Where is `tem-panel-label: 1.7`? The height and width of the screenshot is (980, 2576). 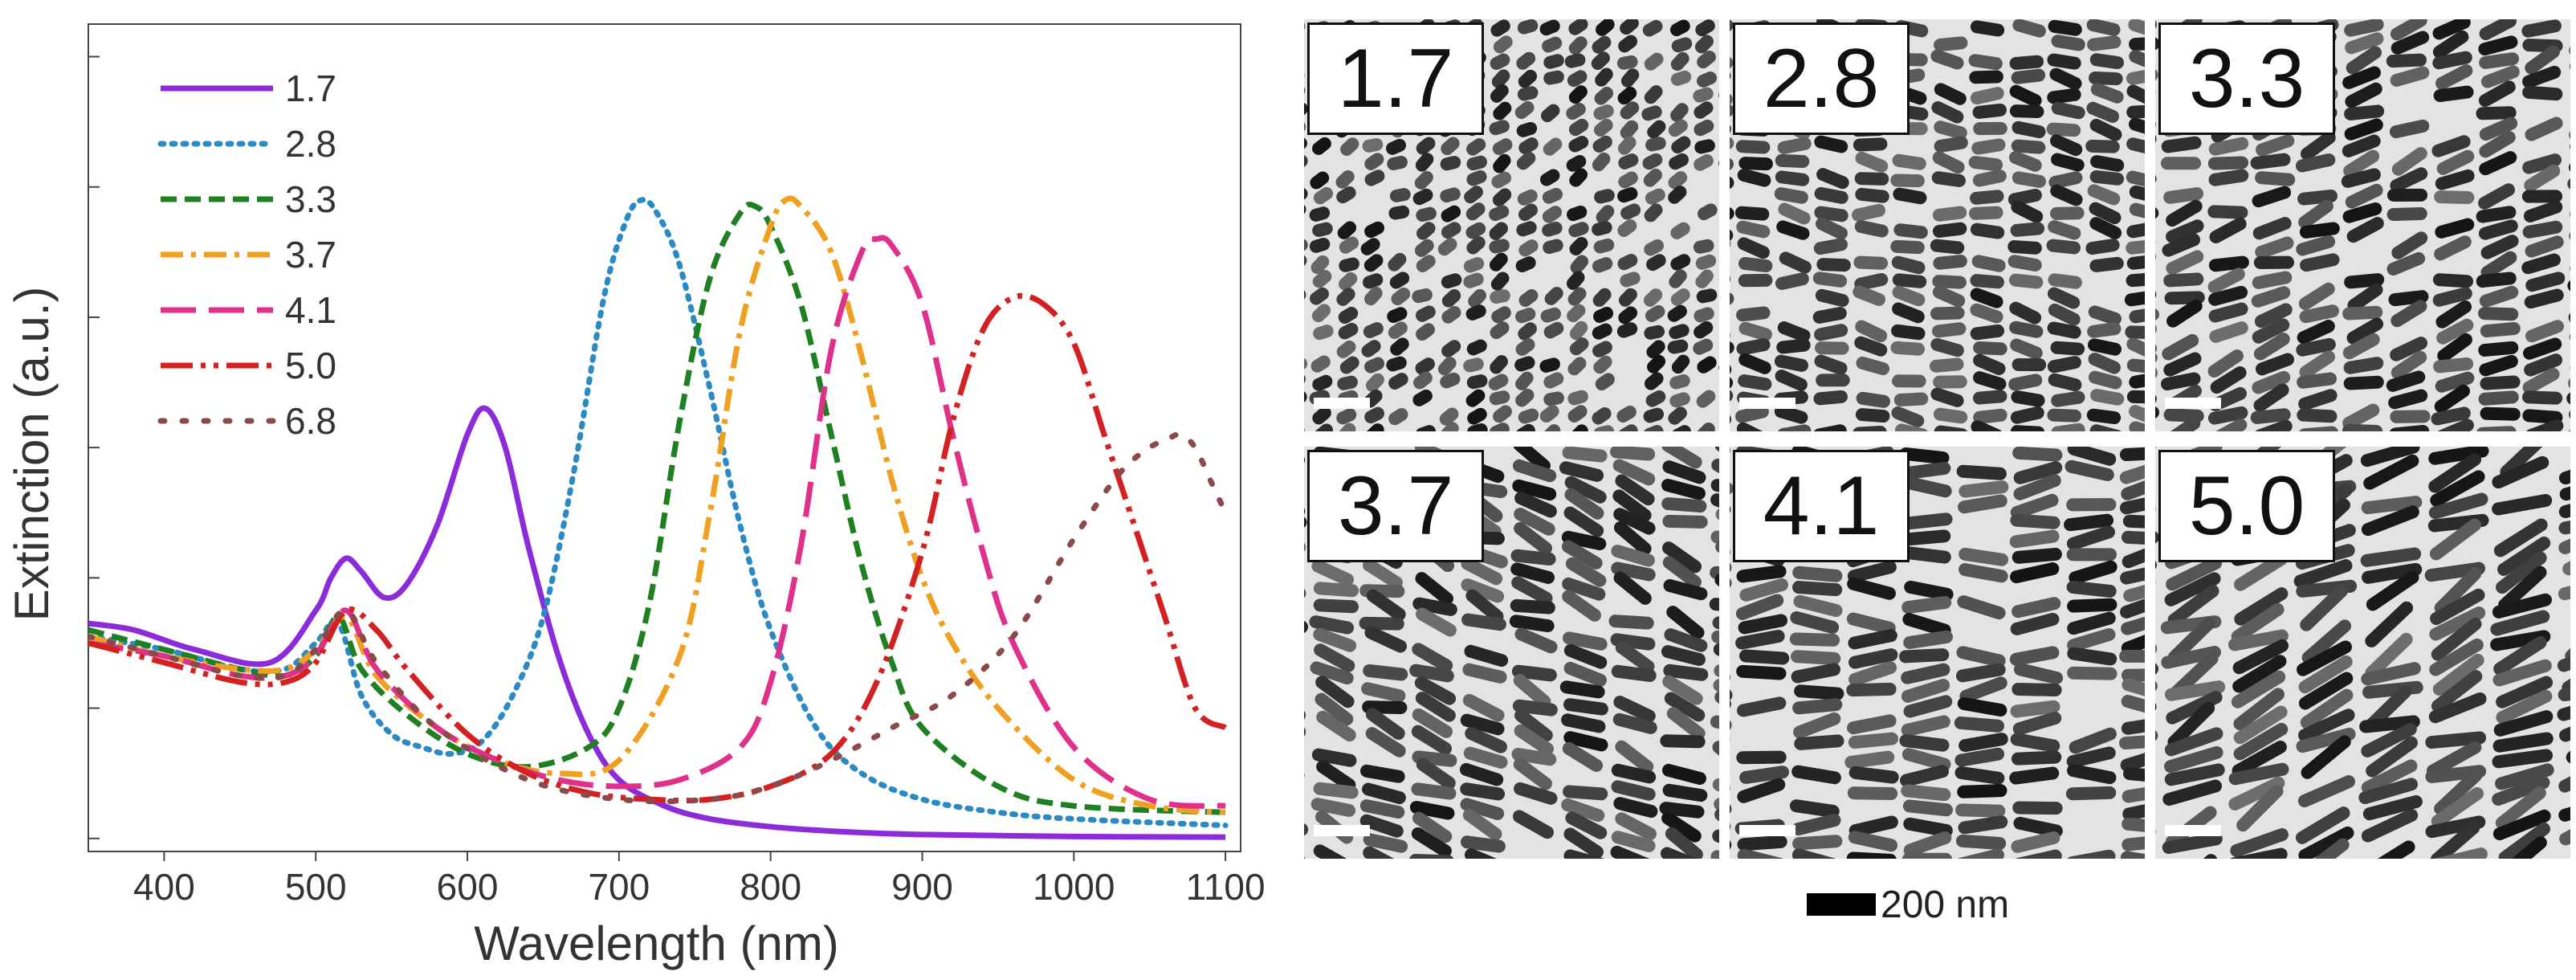 tem-panel-label: 1.7 is located at coordinates (1395, 78).